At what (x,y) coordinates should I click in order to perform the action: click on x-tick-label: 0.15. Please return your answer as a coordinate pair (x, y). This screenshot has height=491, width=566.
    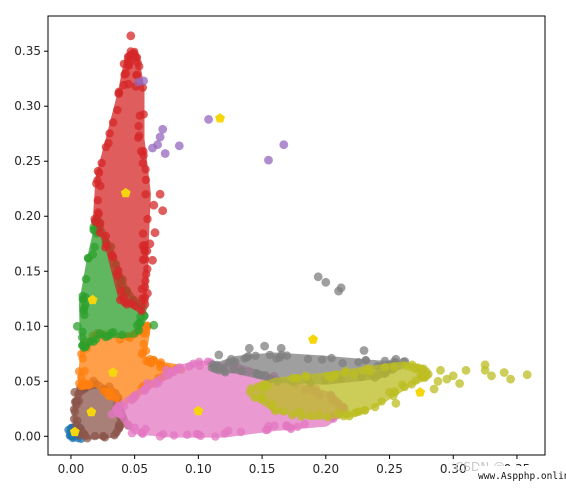
    Looking at the image, I should click on (262, 469).